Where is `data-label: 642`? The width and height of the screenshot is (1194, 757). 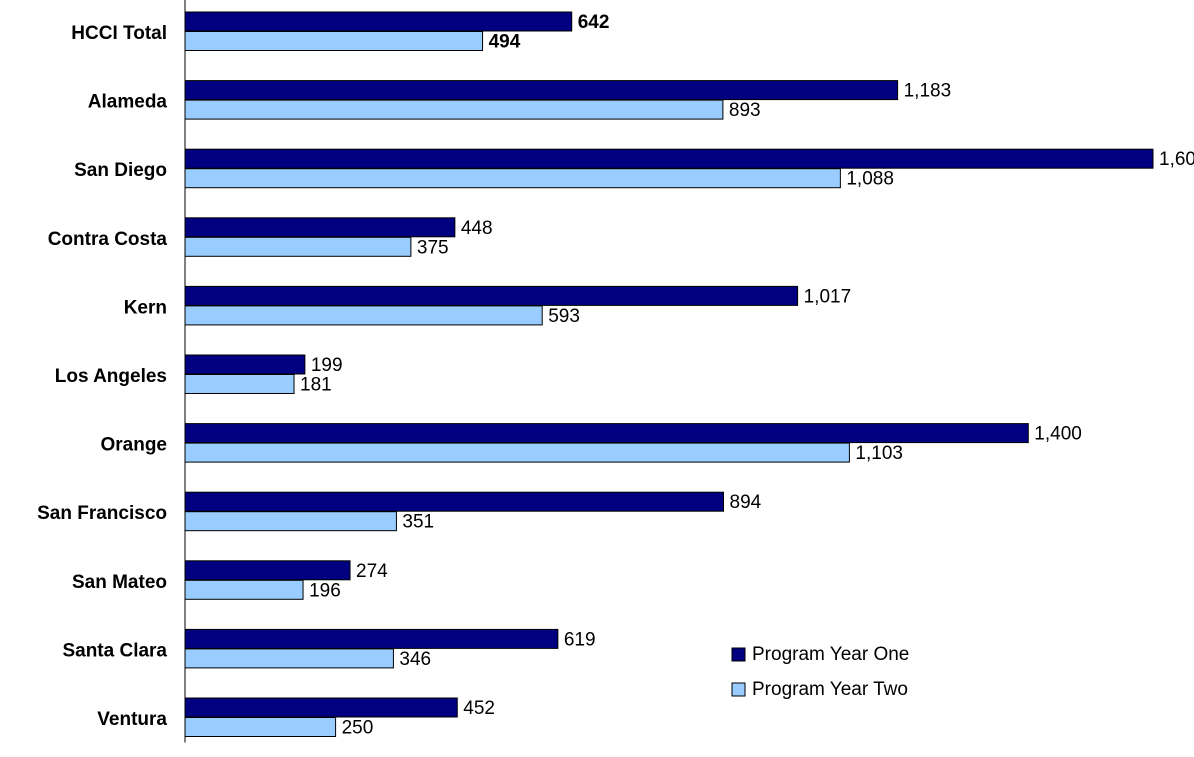 data-label: 642 is located at coordinates (594, 22).